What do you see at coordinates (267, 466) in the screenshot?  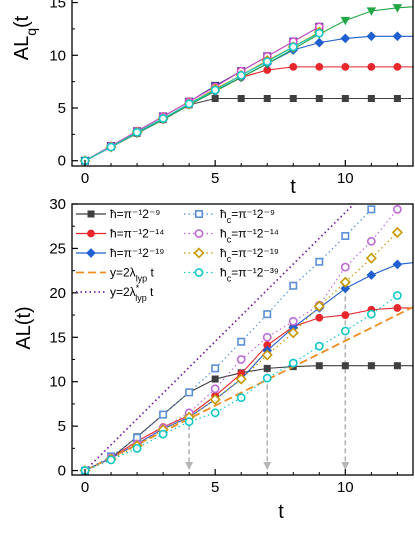 I see `guide-arrow-head` at bounding box center [267, 466].